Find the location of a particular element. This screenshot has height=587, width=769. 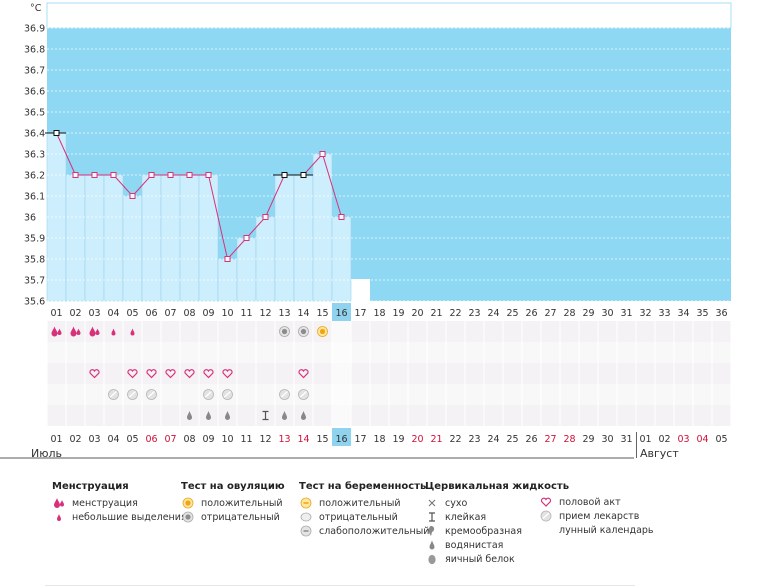

footer-divider is located at coordinates (340, 585).